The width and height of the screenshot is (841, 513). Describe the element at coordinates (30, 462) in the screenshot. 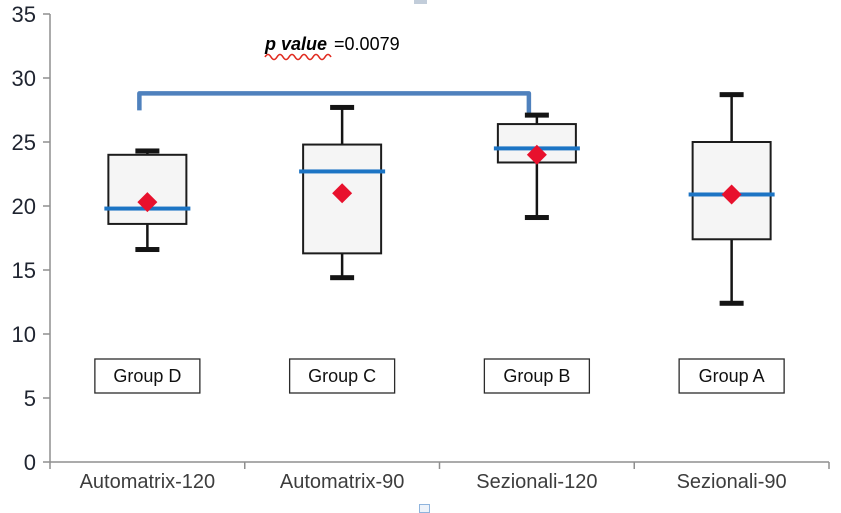

I see `y-tick-label: 0` at that location.